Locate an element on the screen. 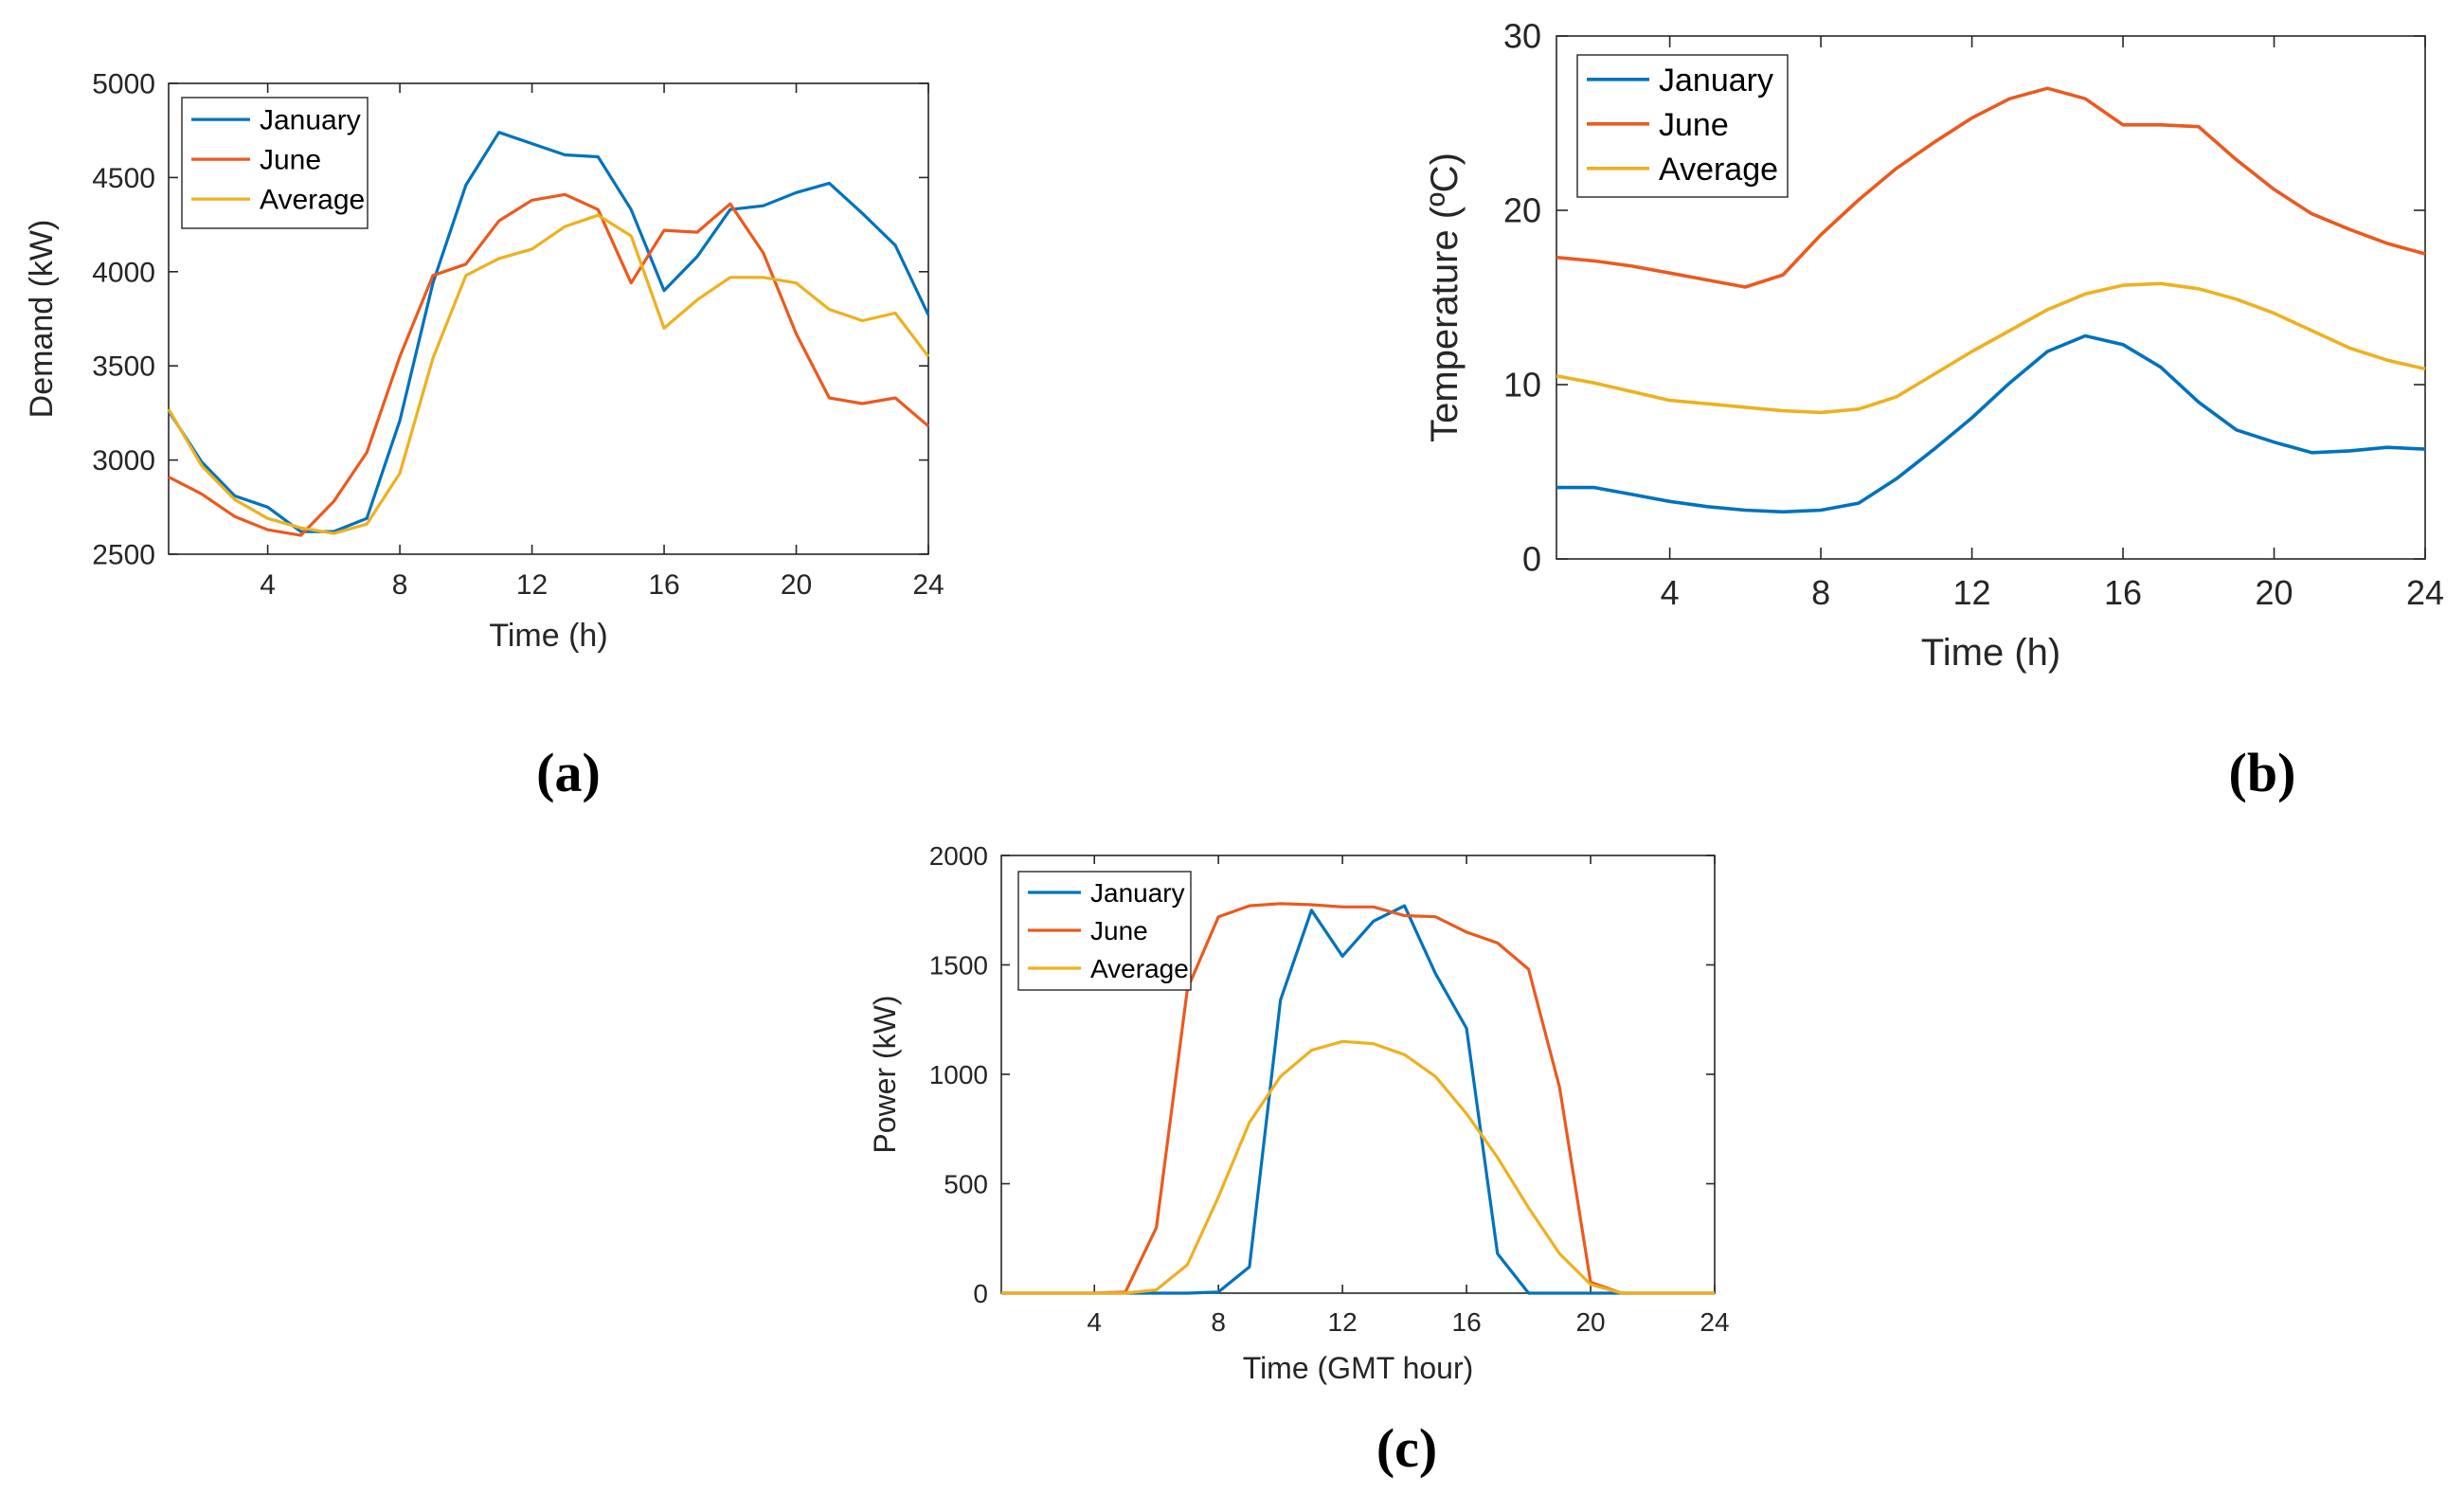 The width and height of the screenshot is (2464, 1512). y-tick-label: 2500 is located at coordinates (123, 555).